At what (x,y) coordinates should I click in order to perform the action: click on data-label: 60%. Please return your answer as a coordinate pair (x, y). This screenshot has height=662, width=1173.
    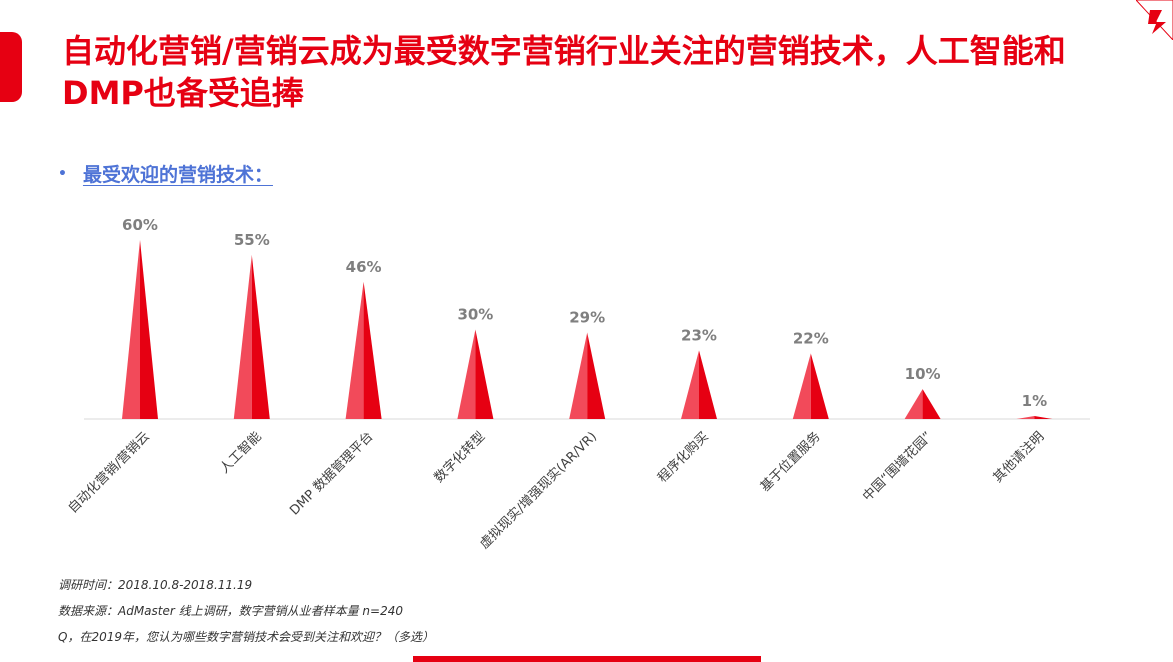
    Looking at the image, I should click on (140, 225).